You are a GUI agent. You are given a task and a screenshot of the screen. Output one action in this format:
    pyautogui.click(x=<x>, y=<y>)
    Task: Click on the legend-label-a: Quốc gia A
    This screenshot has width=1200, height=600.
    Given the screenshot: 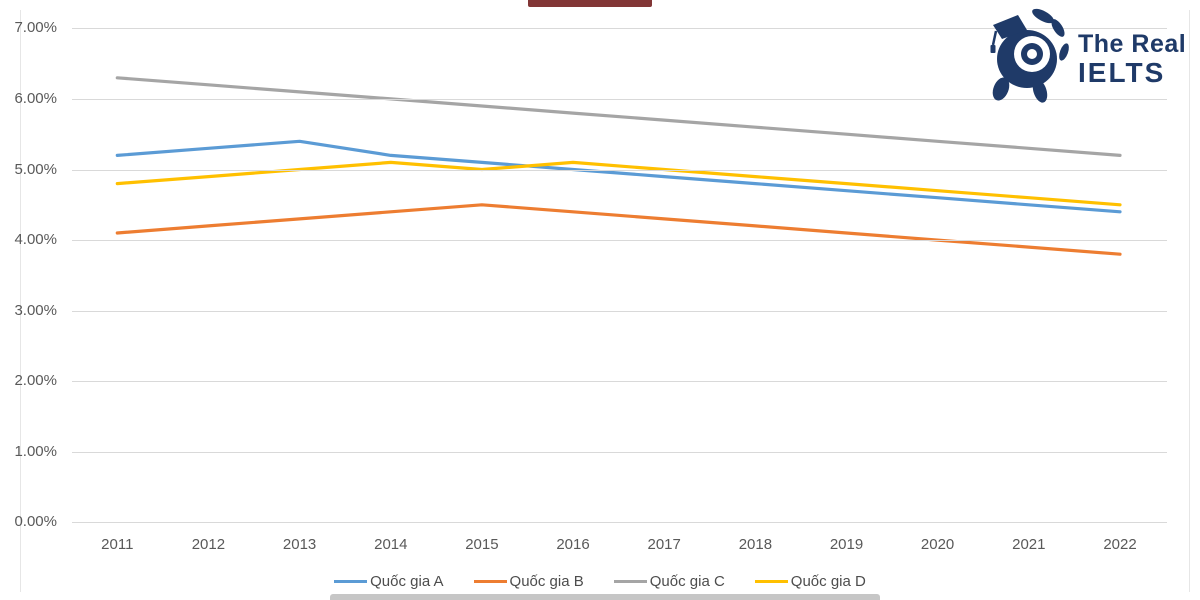 What is the action you would take?
    pyautogui.click(x=407, y=581)
    